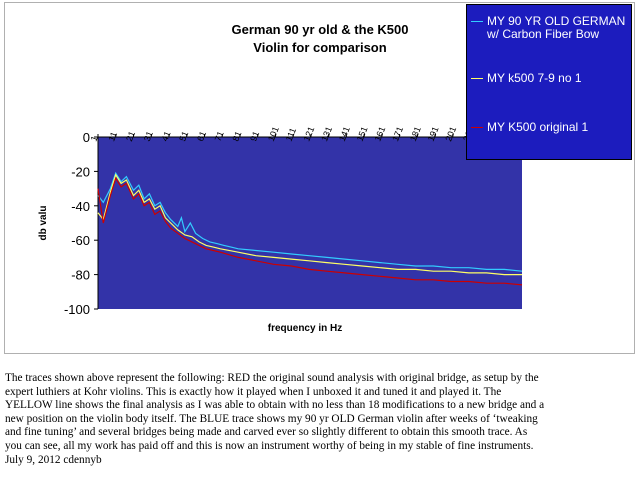 The width and height of the screenshot is (640, 494). What do you see at coordinates (534, 78) in the screenshot?
I see `legend-label-k500-final: MY k500 7-9 no 1` at bounding box center [534, 78].